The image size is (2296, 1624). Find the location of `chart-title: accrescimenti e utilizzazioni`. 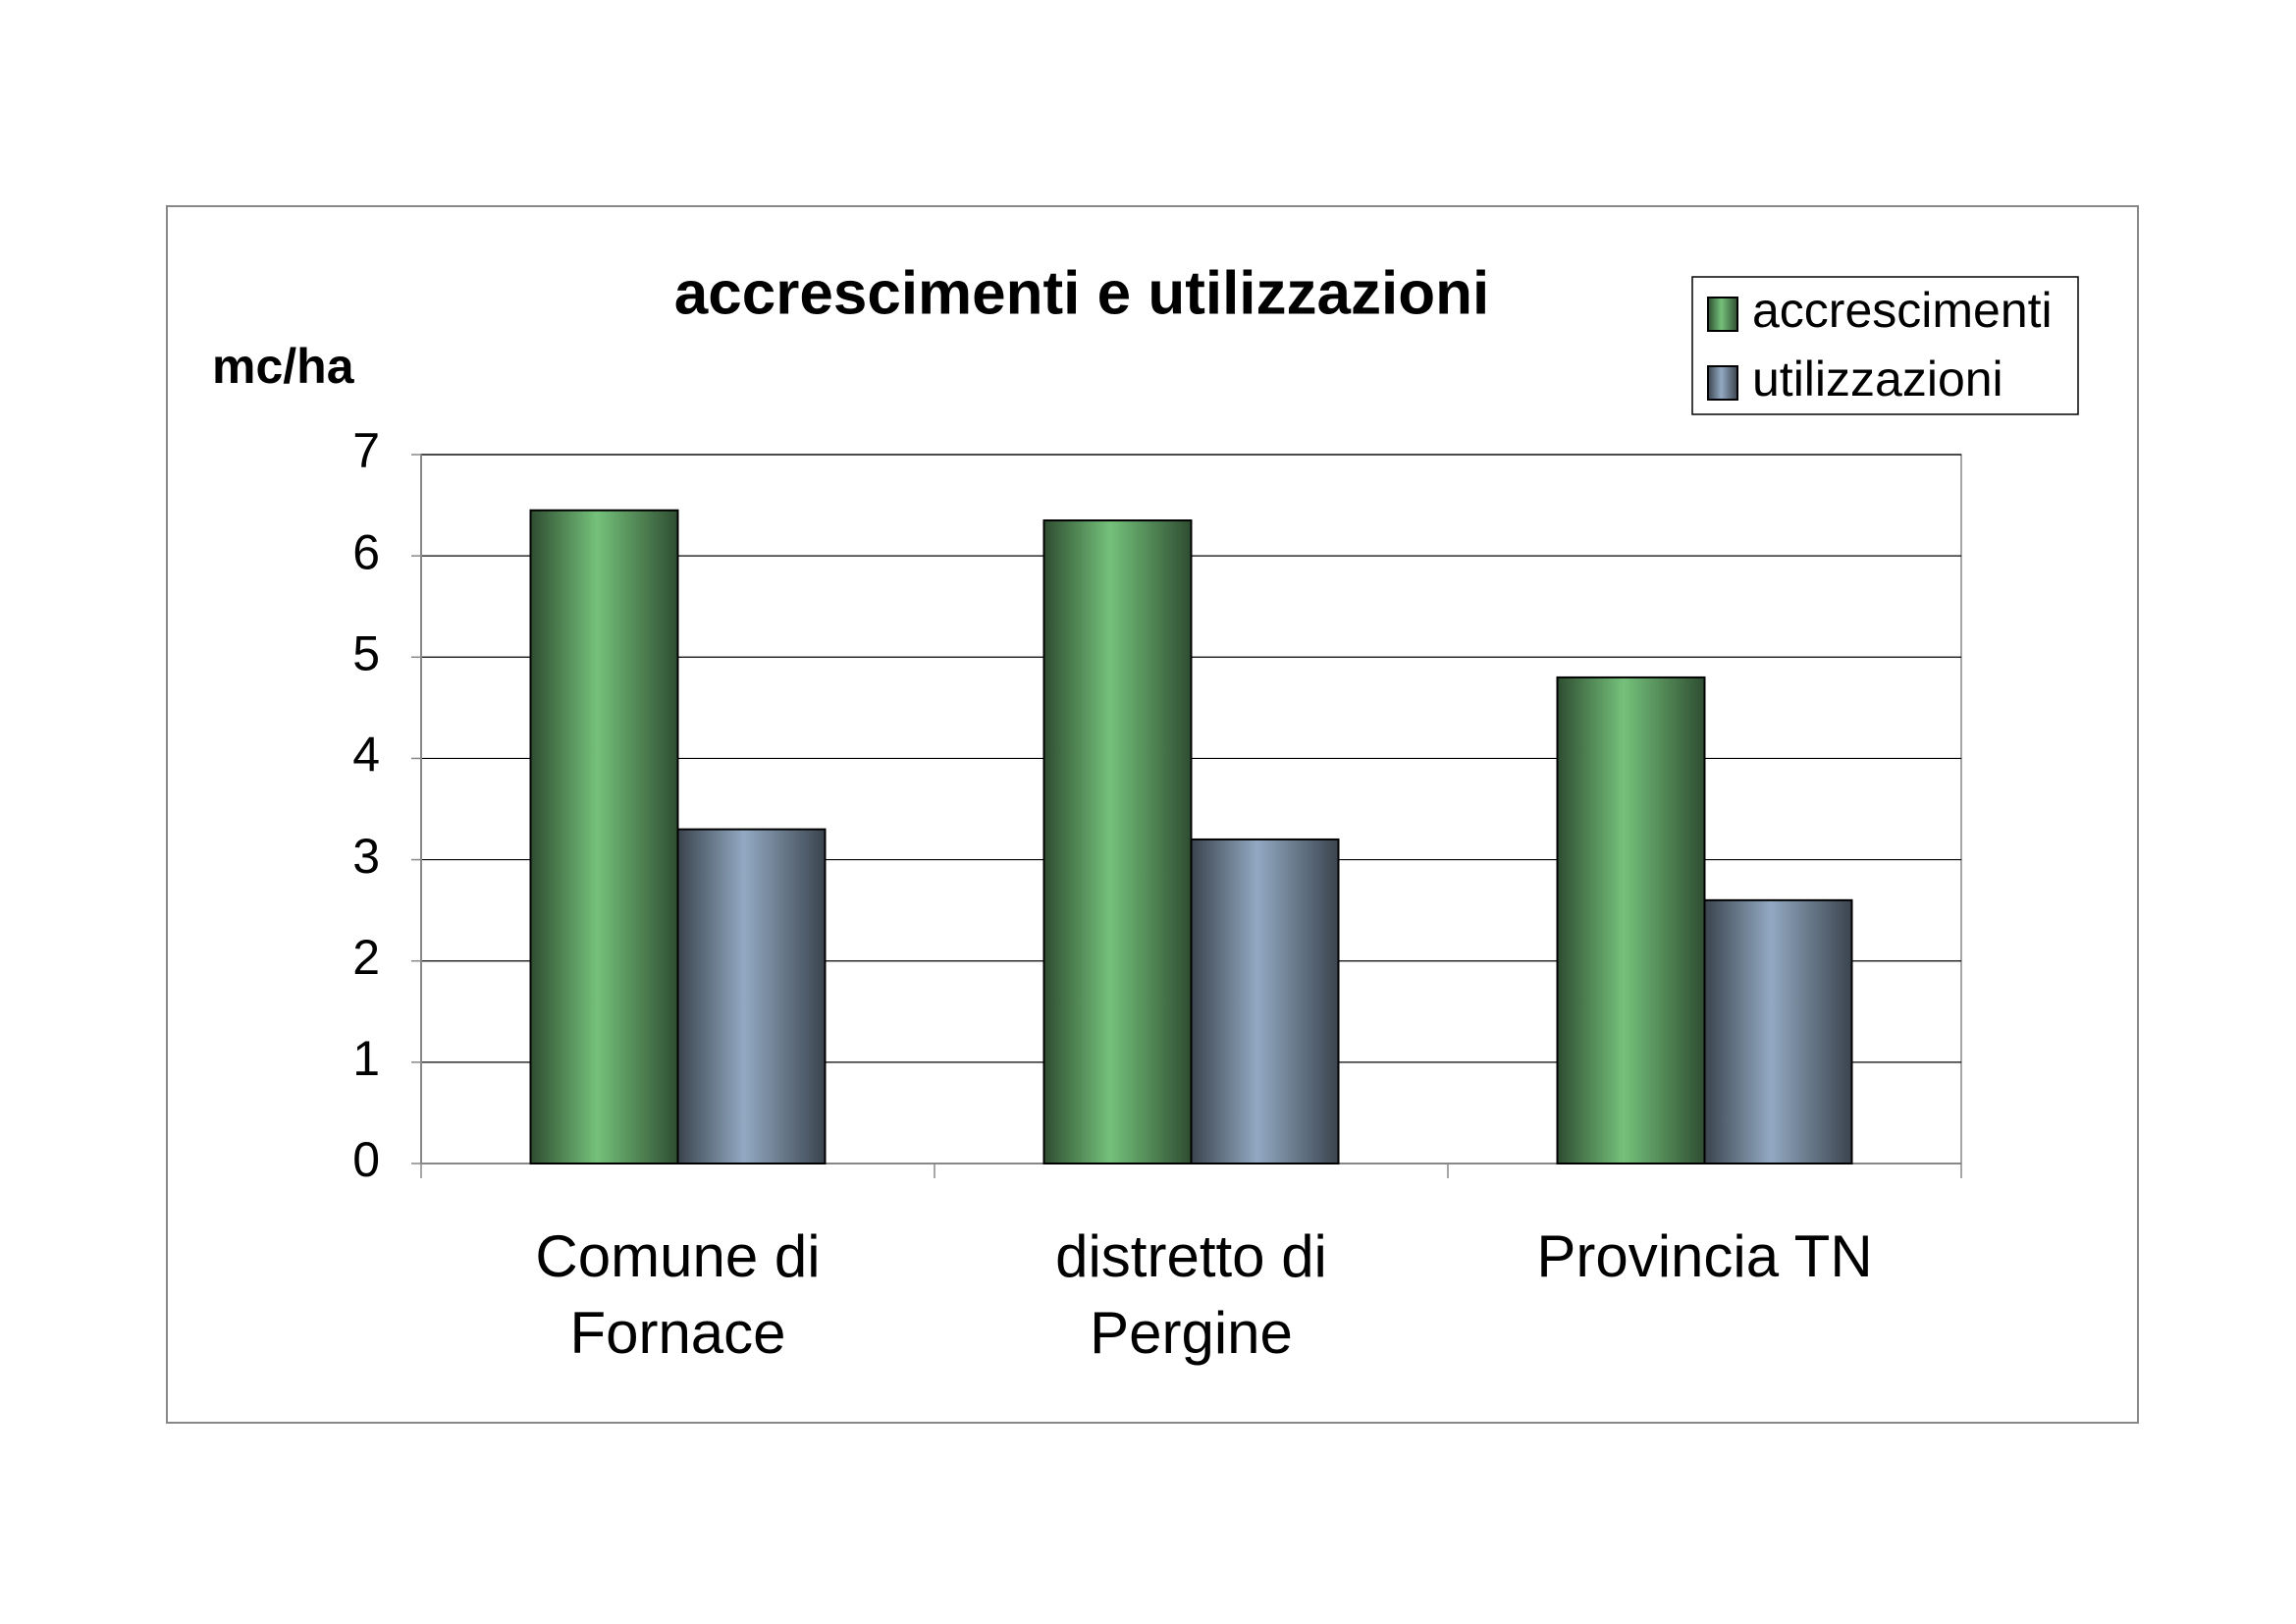

chart-title: accrescimenti e utilizzazioni is located at coordinates (1081, 293).